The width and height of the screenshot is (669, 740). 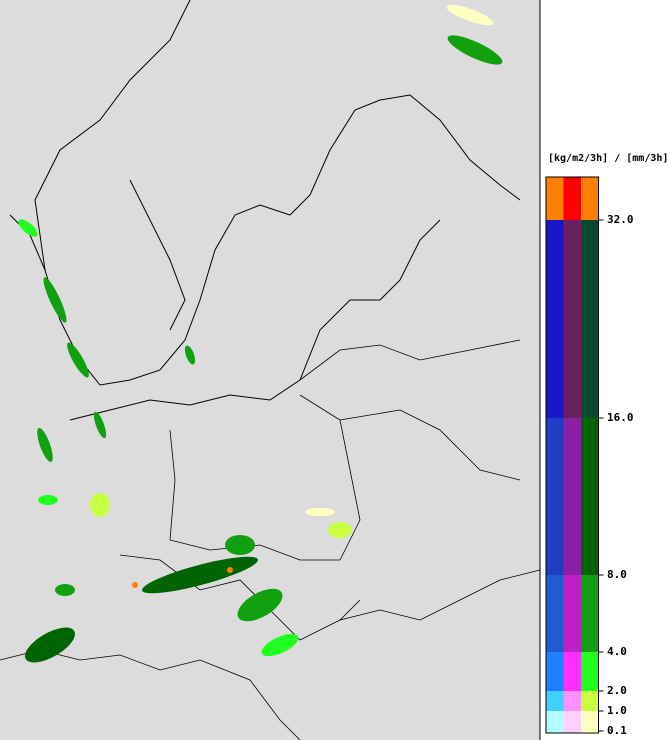 I want to click on tick-label: 8.0, so click(x=617, y=574).